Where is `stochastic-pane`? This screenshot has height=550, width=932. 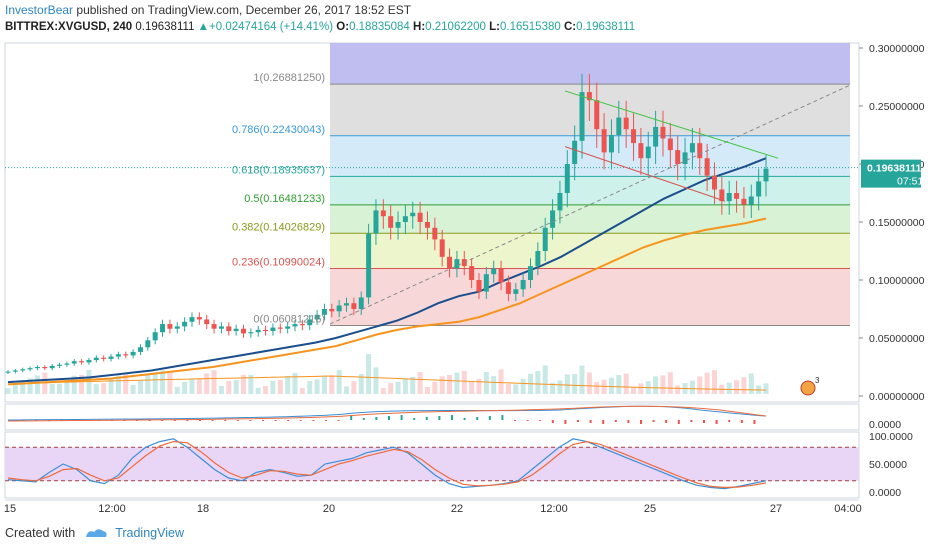 stochastic-pane is located at coordinates (432, 464).